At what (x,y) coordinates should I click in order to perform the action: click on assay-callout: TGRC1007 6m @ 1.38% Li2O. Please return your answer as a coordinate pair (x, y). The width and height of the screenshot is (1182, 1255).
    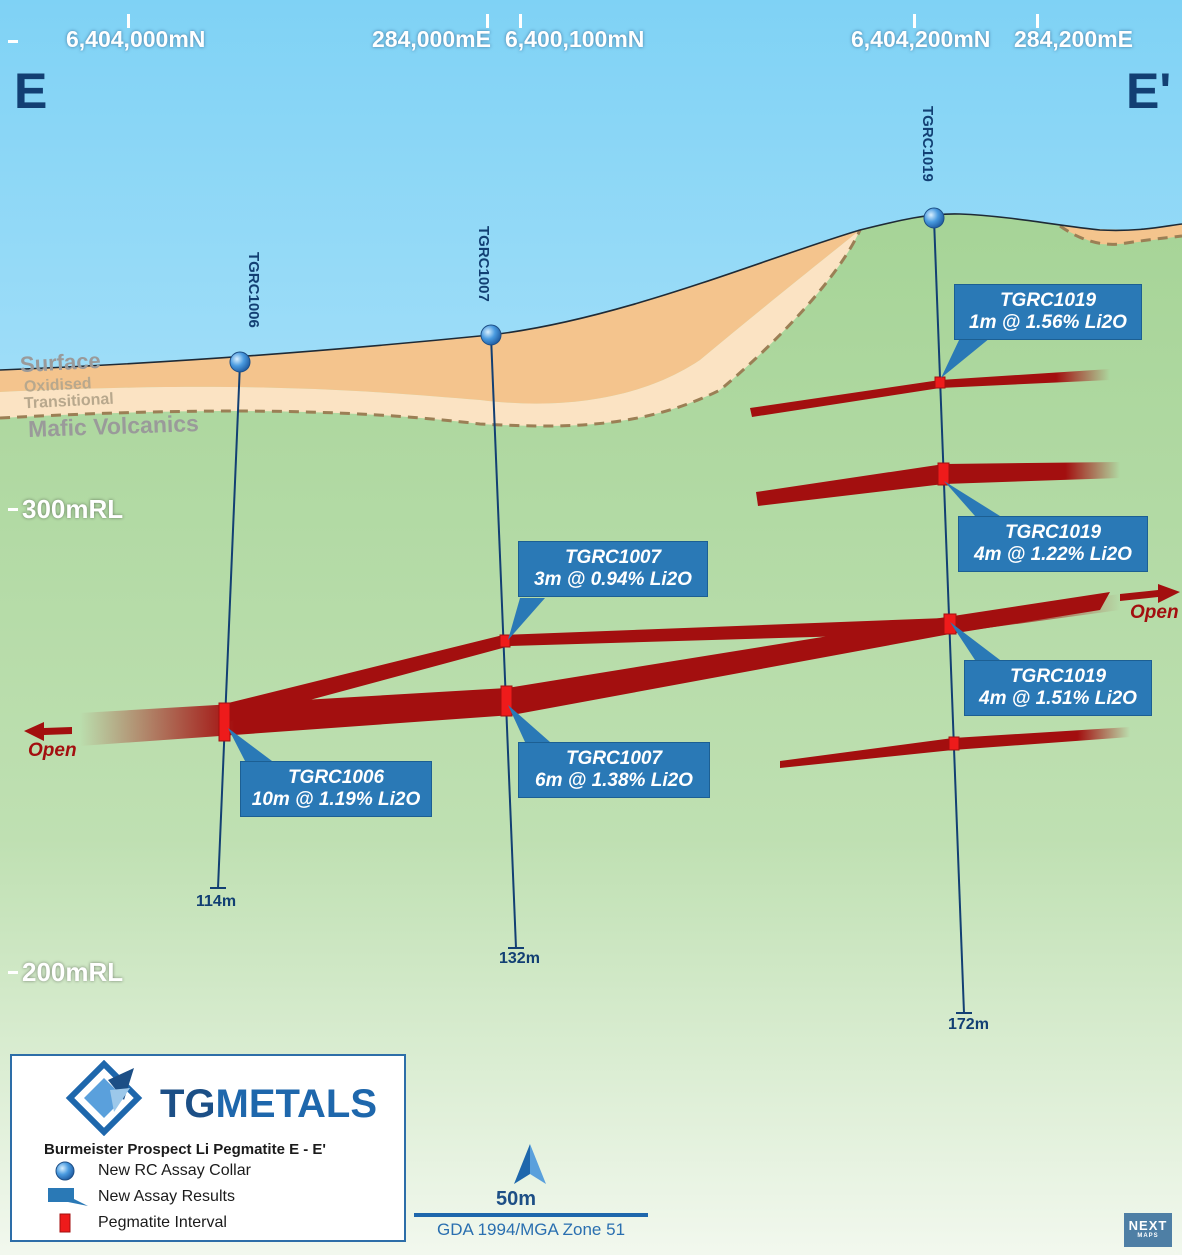
    Looking at the image, I should click on (614, 770).